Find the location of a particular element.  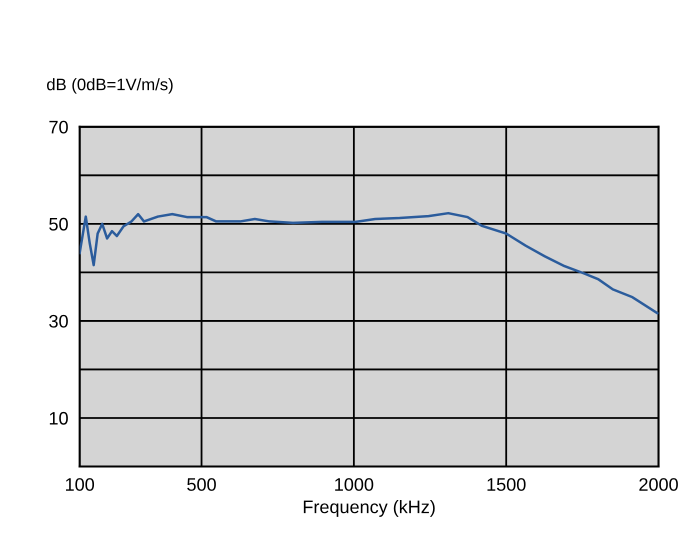

y-tick-label: 30 is located at coordinates (58, 321).